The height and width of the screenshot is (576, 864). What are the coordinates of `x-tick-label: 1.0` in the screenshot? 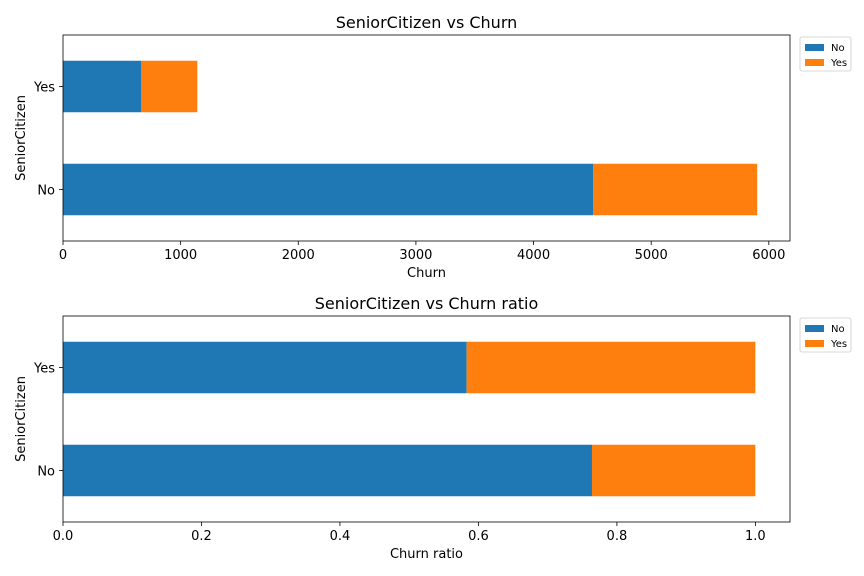 It's located at (755, 536).